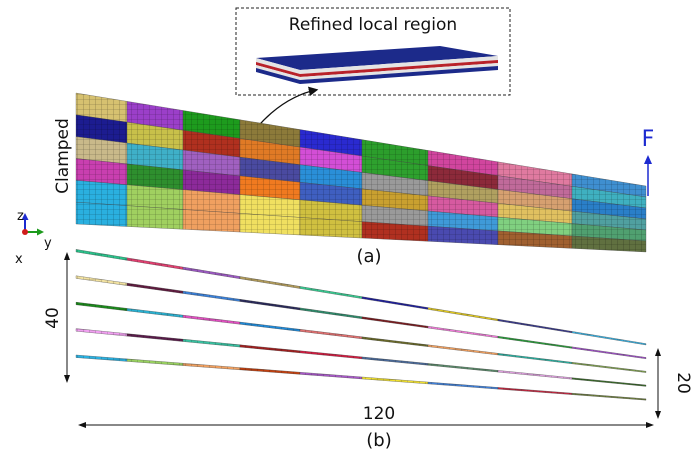 This screenshot has width=691, height=453. Describe the element at coordinates (368, 256) in the screenshot. I see `panel-a-label: (a)` at that location.